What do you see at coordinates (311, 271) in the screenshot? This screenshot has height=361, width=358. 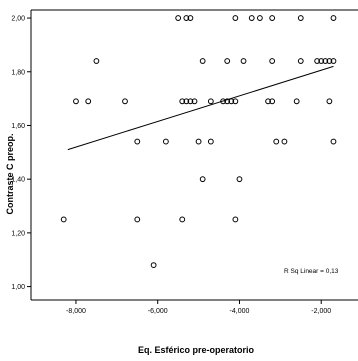 I see `r-squared-annotation: R Sq Linear = 0,13` at bounding box center [311, 271].